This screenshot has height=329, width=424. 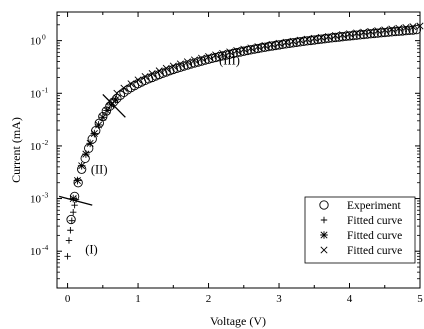 What do you see at coordinates (45, 142) in the screenshot?
I see `y-tick-exponent: -2` at bounding box center [45, 142].